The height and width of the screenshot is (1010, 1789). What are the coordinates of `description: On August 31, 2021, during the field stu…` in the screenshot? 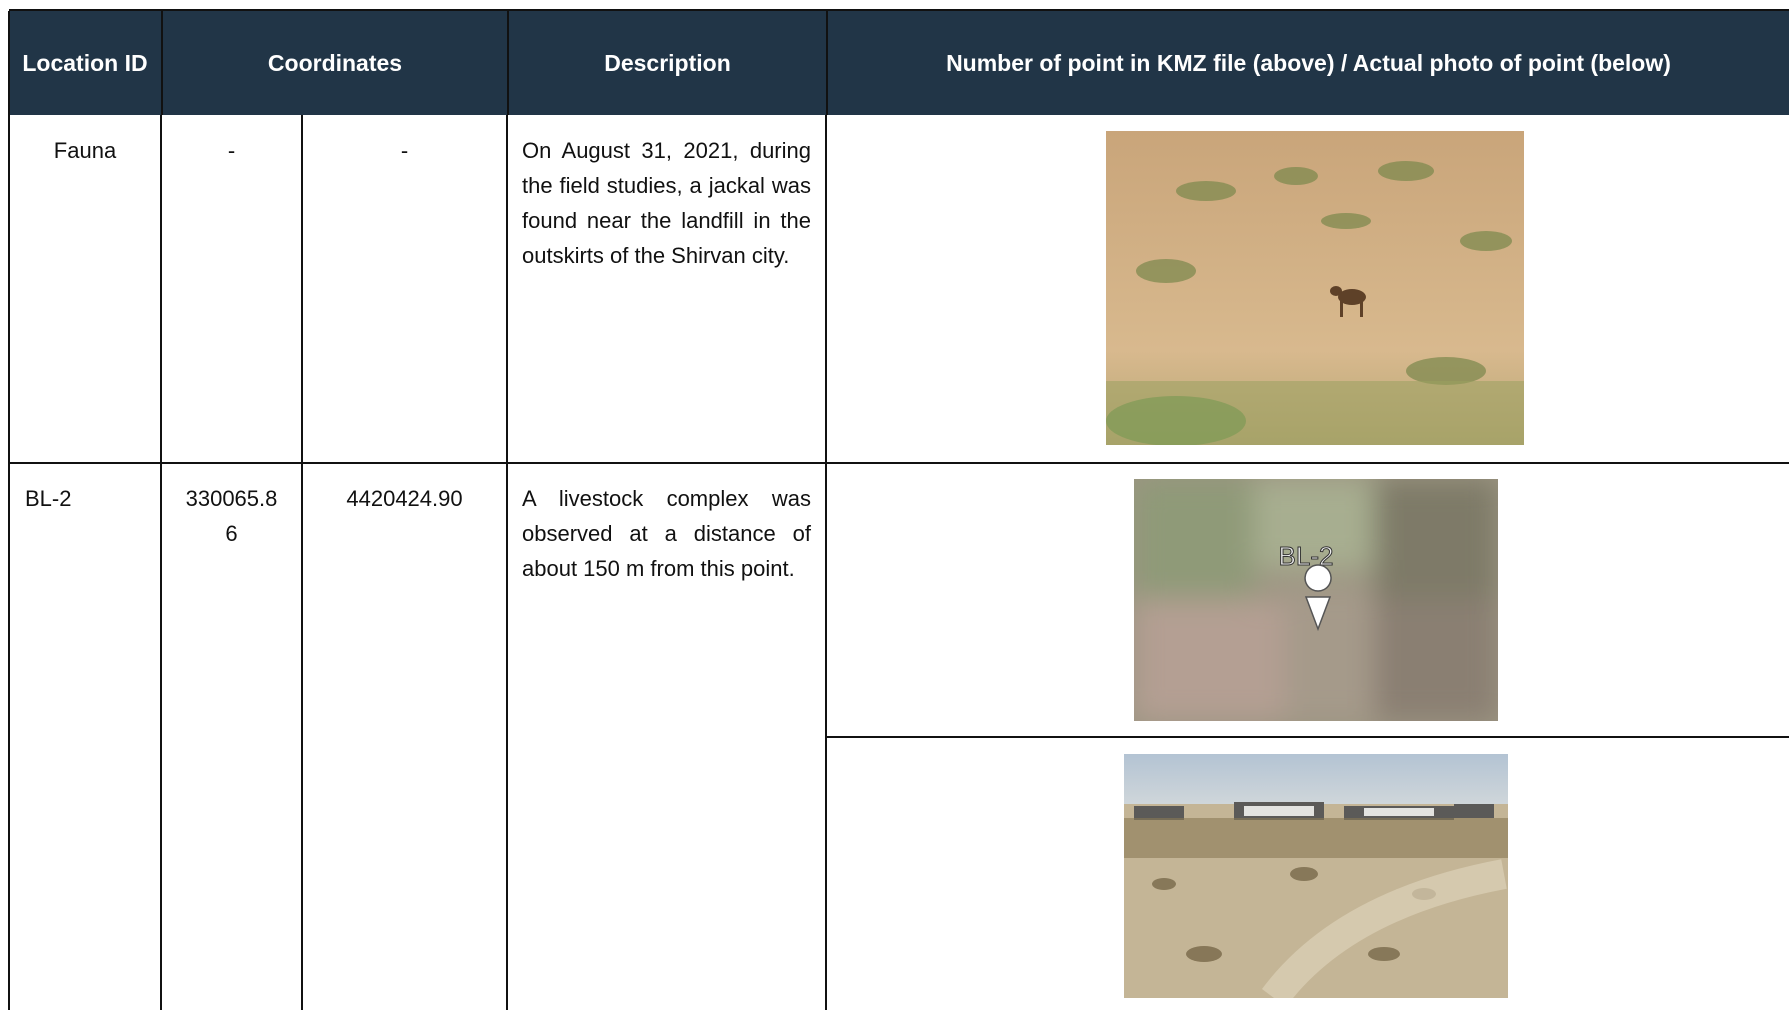 It's located at (666, 203).